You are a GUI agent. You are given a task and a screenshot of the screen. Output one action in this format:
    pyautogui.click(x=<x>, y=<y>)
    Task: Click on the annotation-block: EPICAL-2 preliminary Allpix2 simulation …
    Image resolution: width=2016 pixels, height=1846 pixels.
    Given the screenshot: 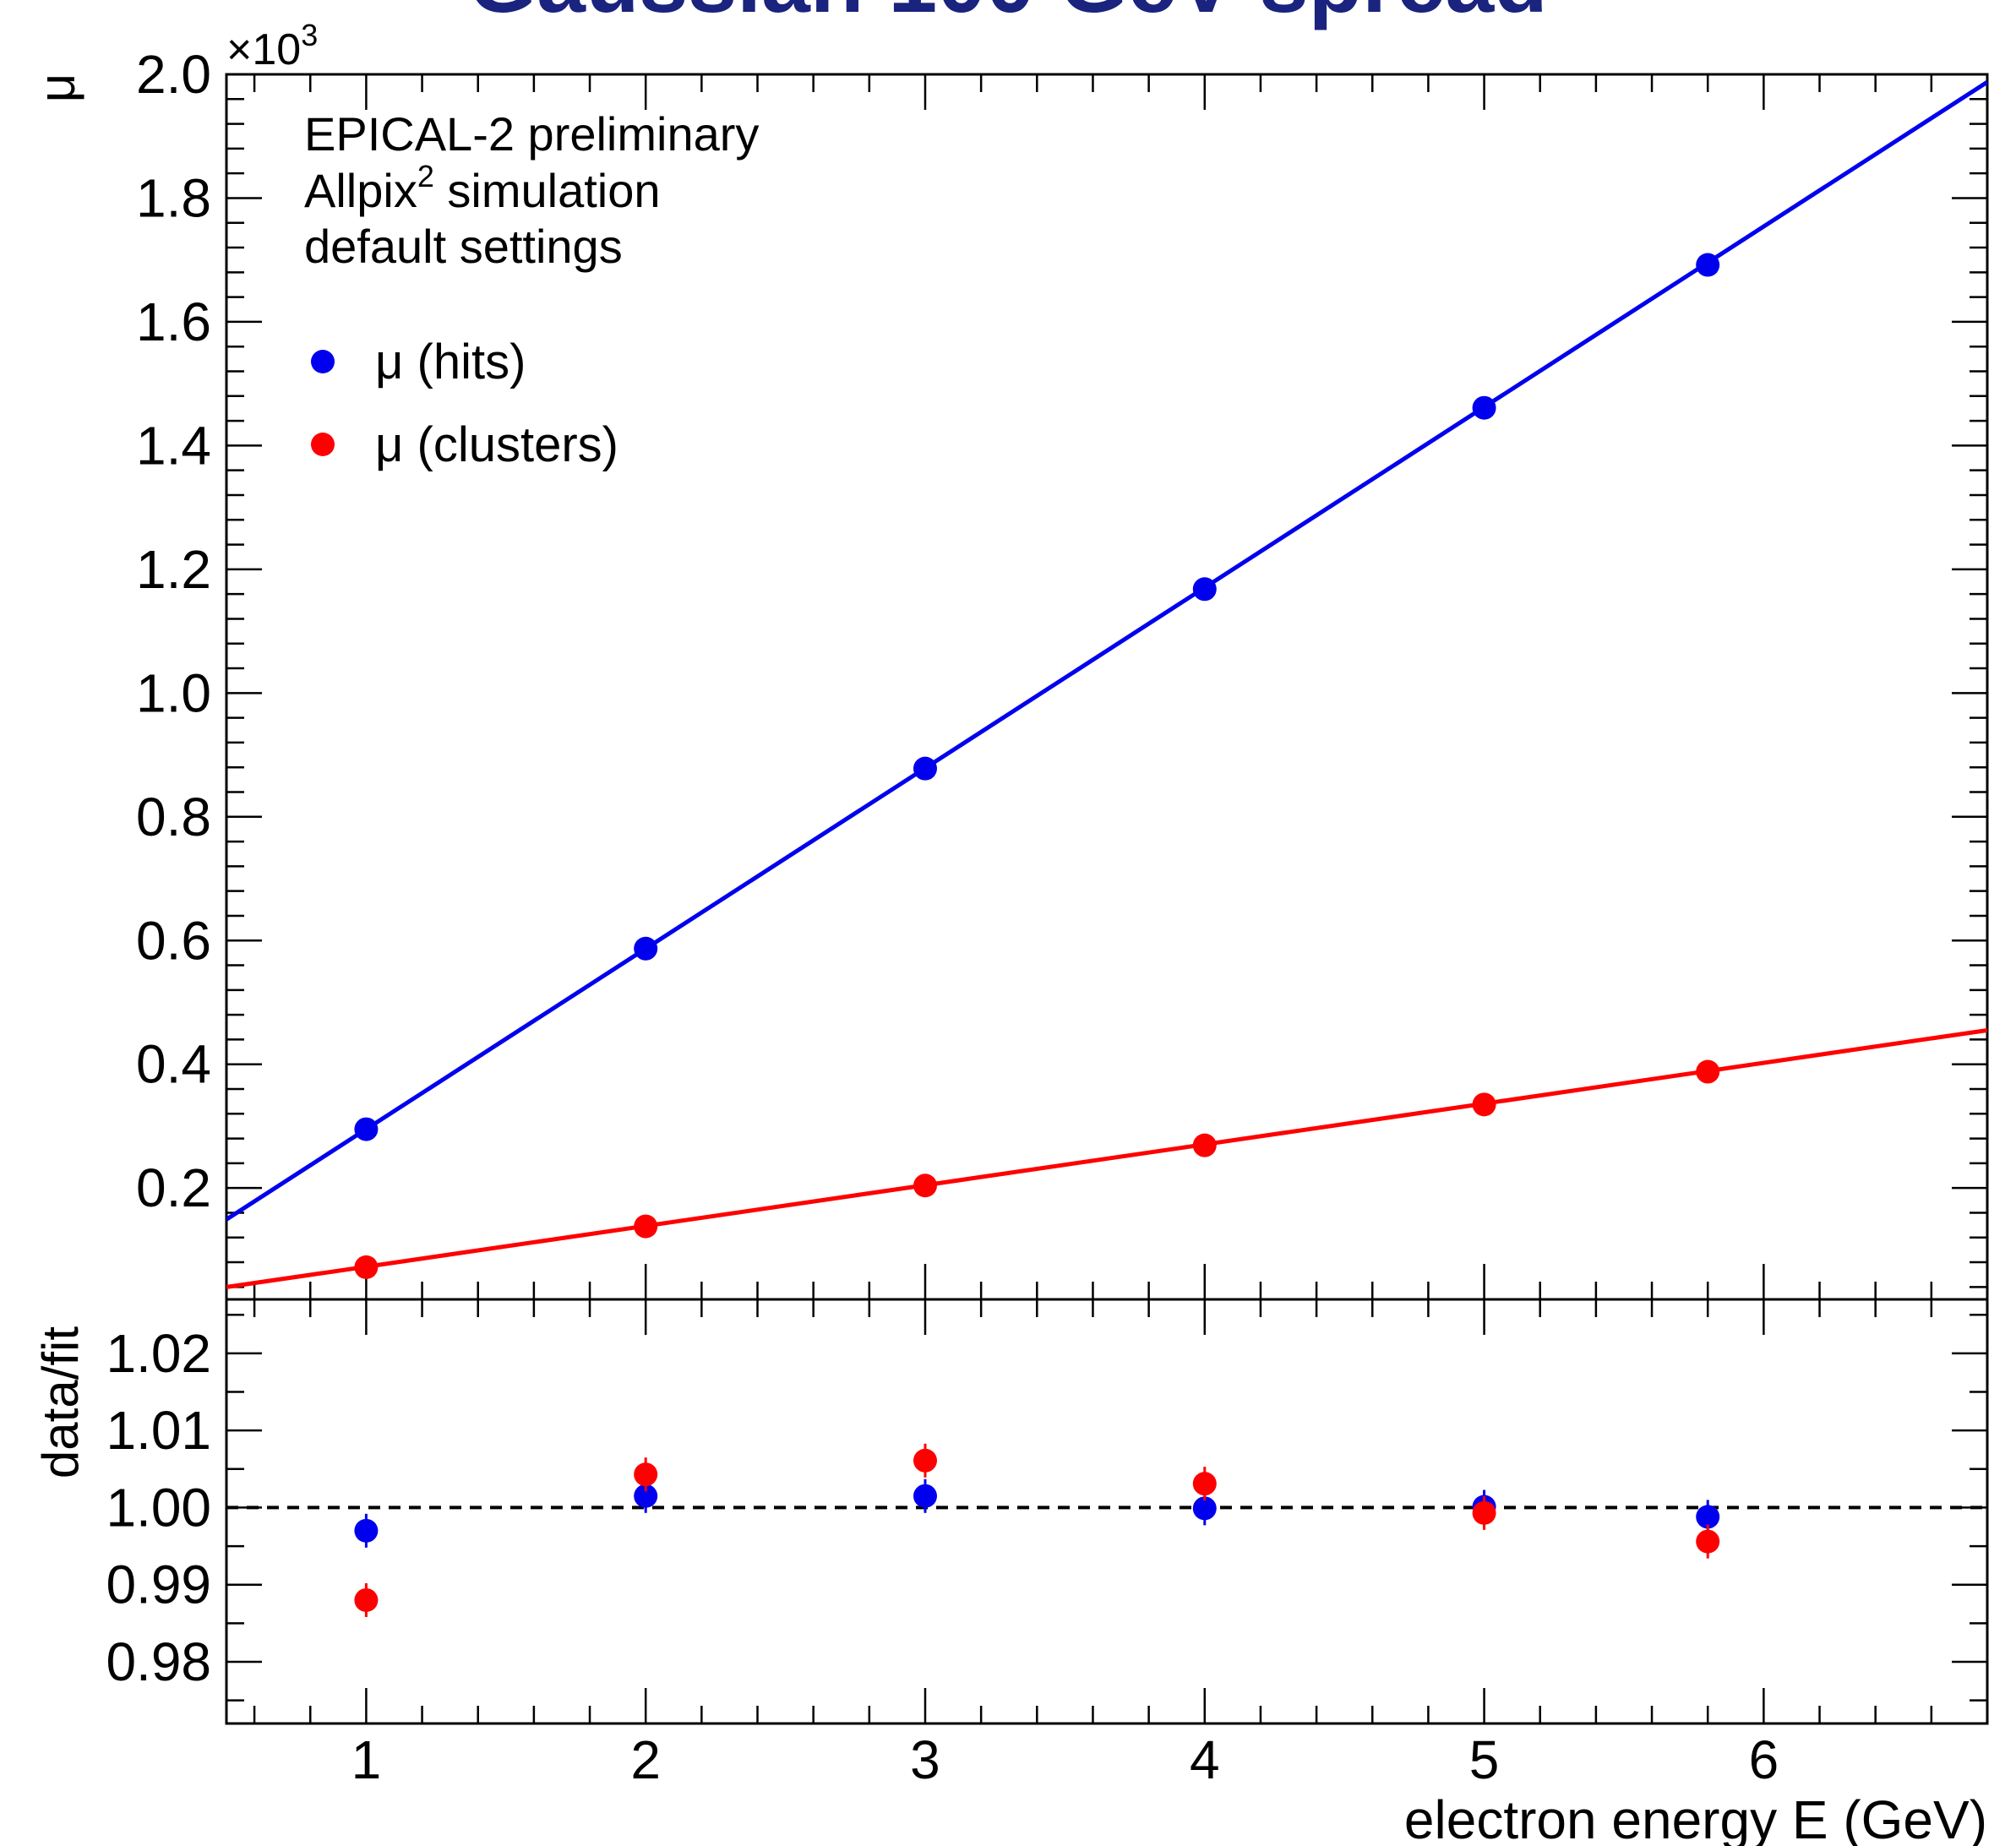 What is the action you would take?
    pyautogui.click(x=531, y=190)
    